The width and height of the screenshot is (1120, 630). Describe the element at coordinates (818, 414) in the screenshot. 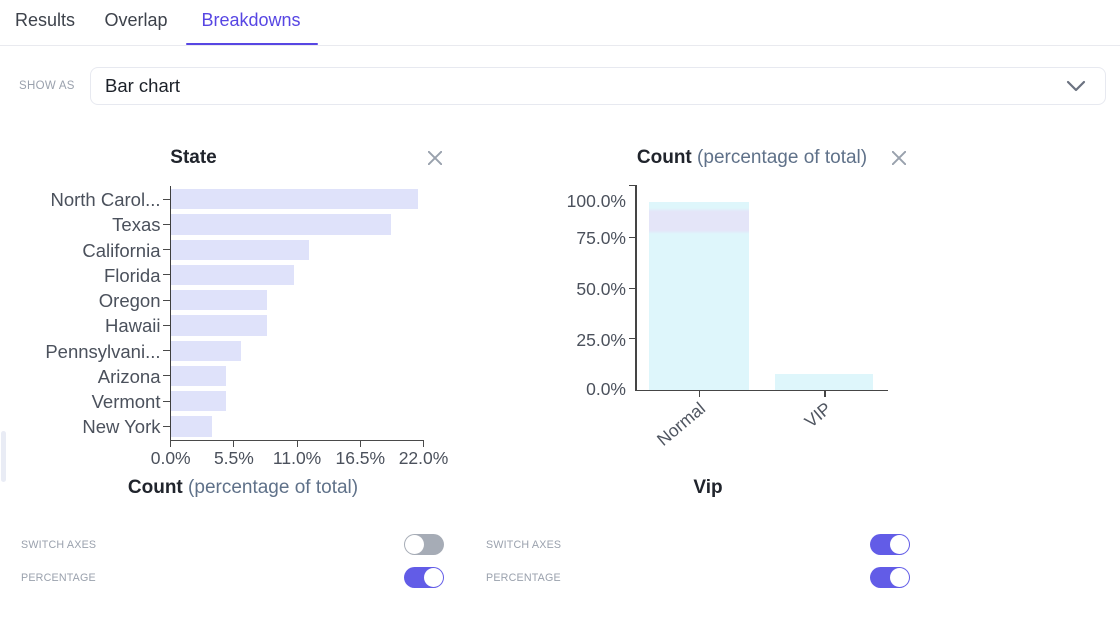

I see `svg-text: VIP` at that location.